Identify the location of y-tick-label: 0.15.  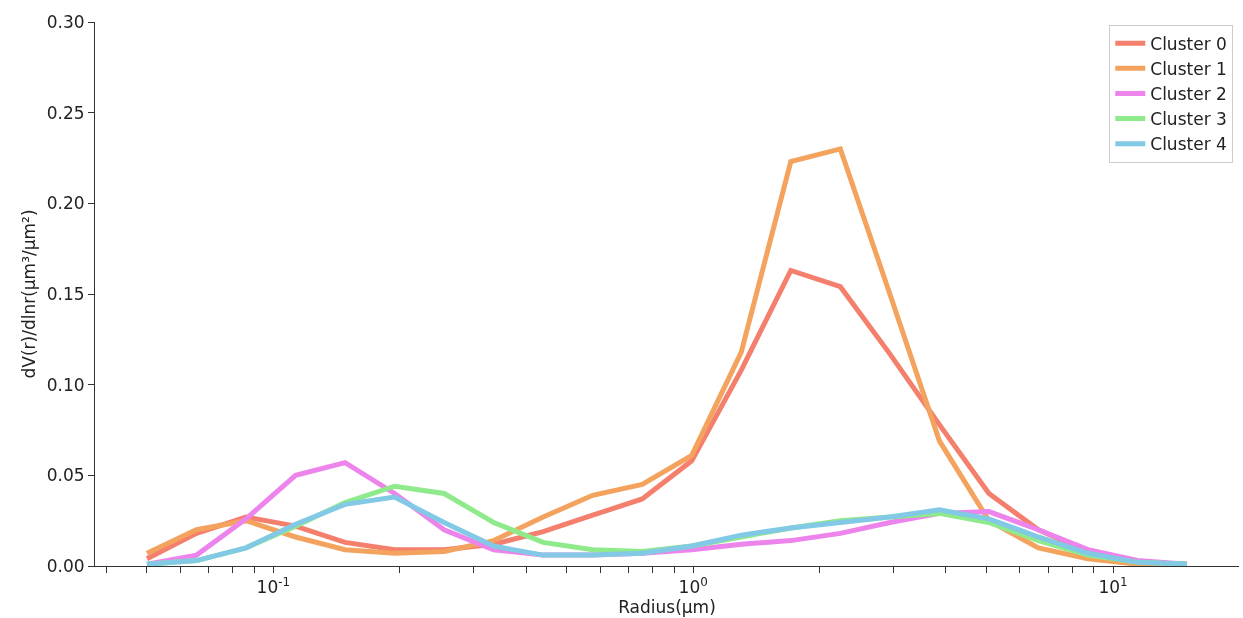
(65, 293).